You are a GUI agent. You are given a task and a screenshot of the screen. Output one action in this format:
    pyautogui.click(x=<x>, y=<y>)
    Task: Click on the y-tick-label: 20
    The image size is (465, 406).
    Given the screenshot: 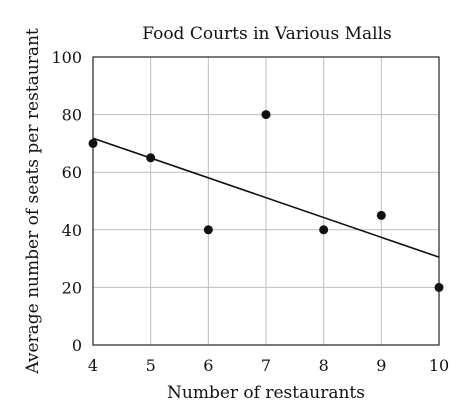 What is the action you would take?
    pyautogui.click(x=72, y=287)
    